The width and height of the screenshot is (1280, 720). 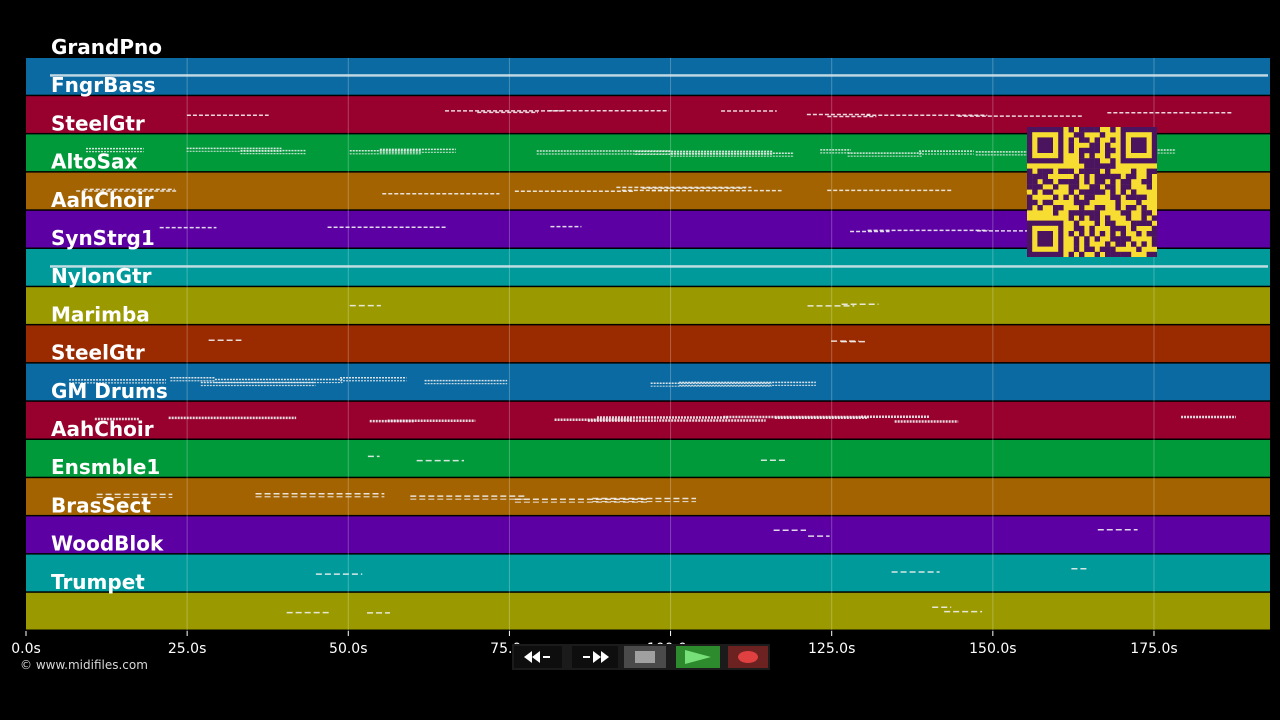 I want to click on axis-tick-label: 0.0s, so click(x=26, y=649).